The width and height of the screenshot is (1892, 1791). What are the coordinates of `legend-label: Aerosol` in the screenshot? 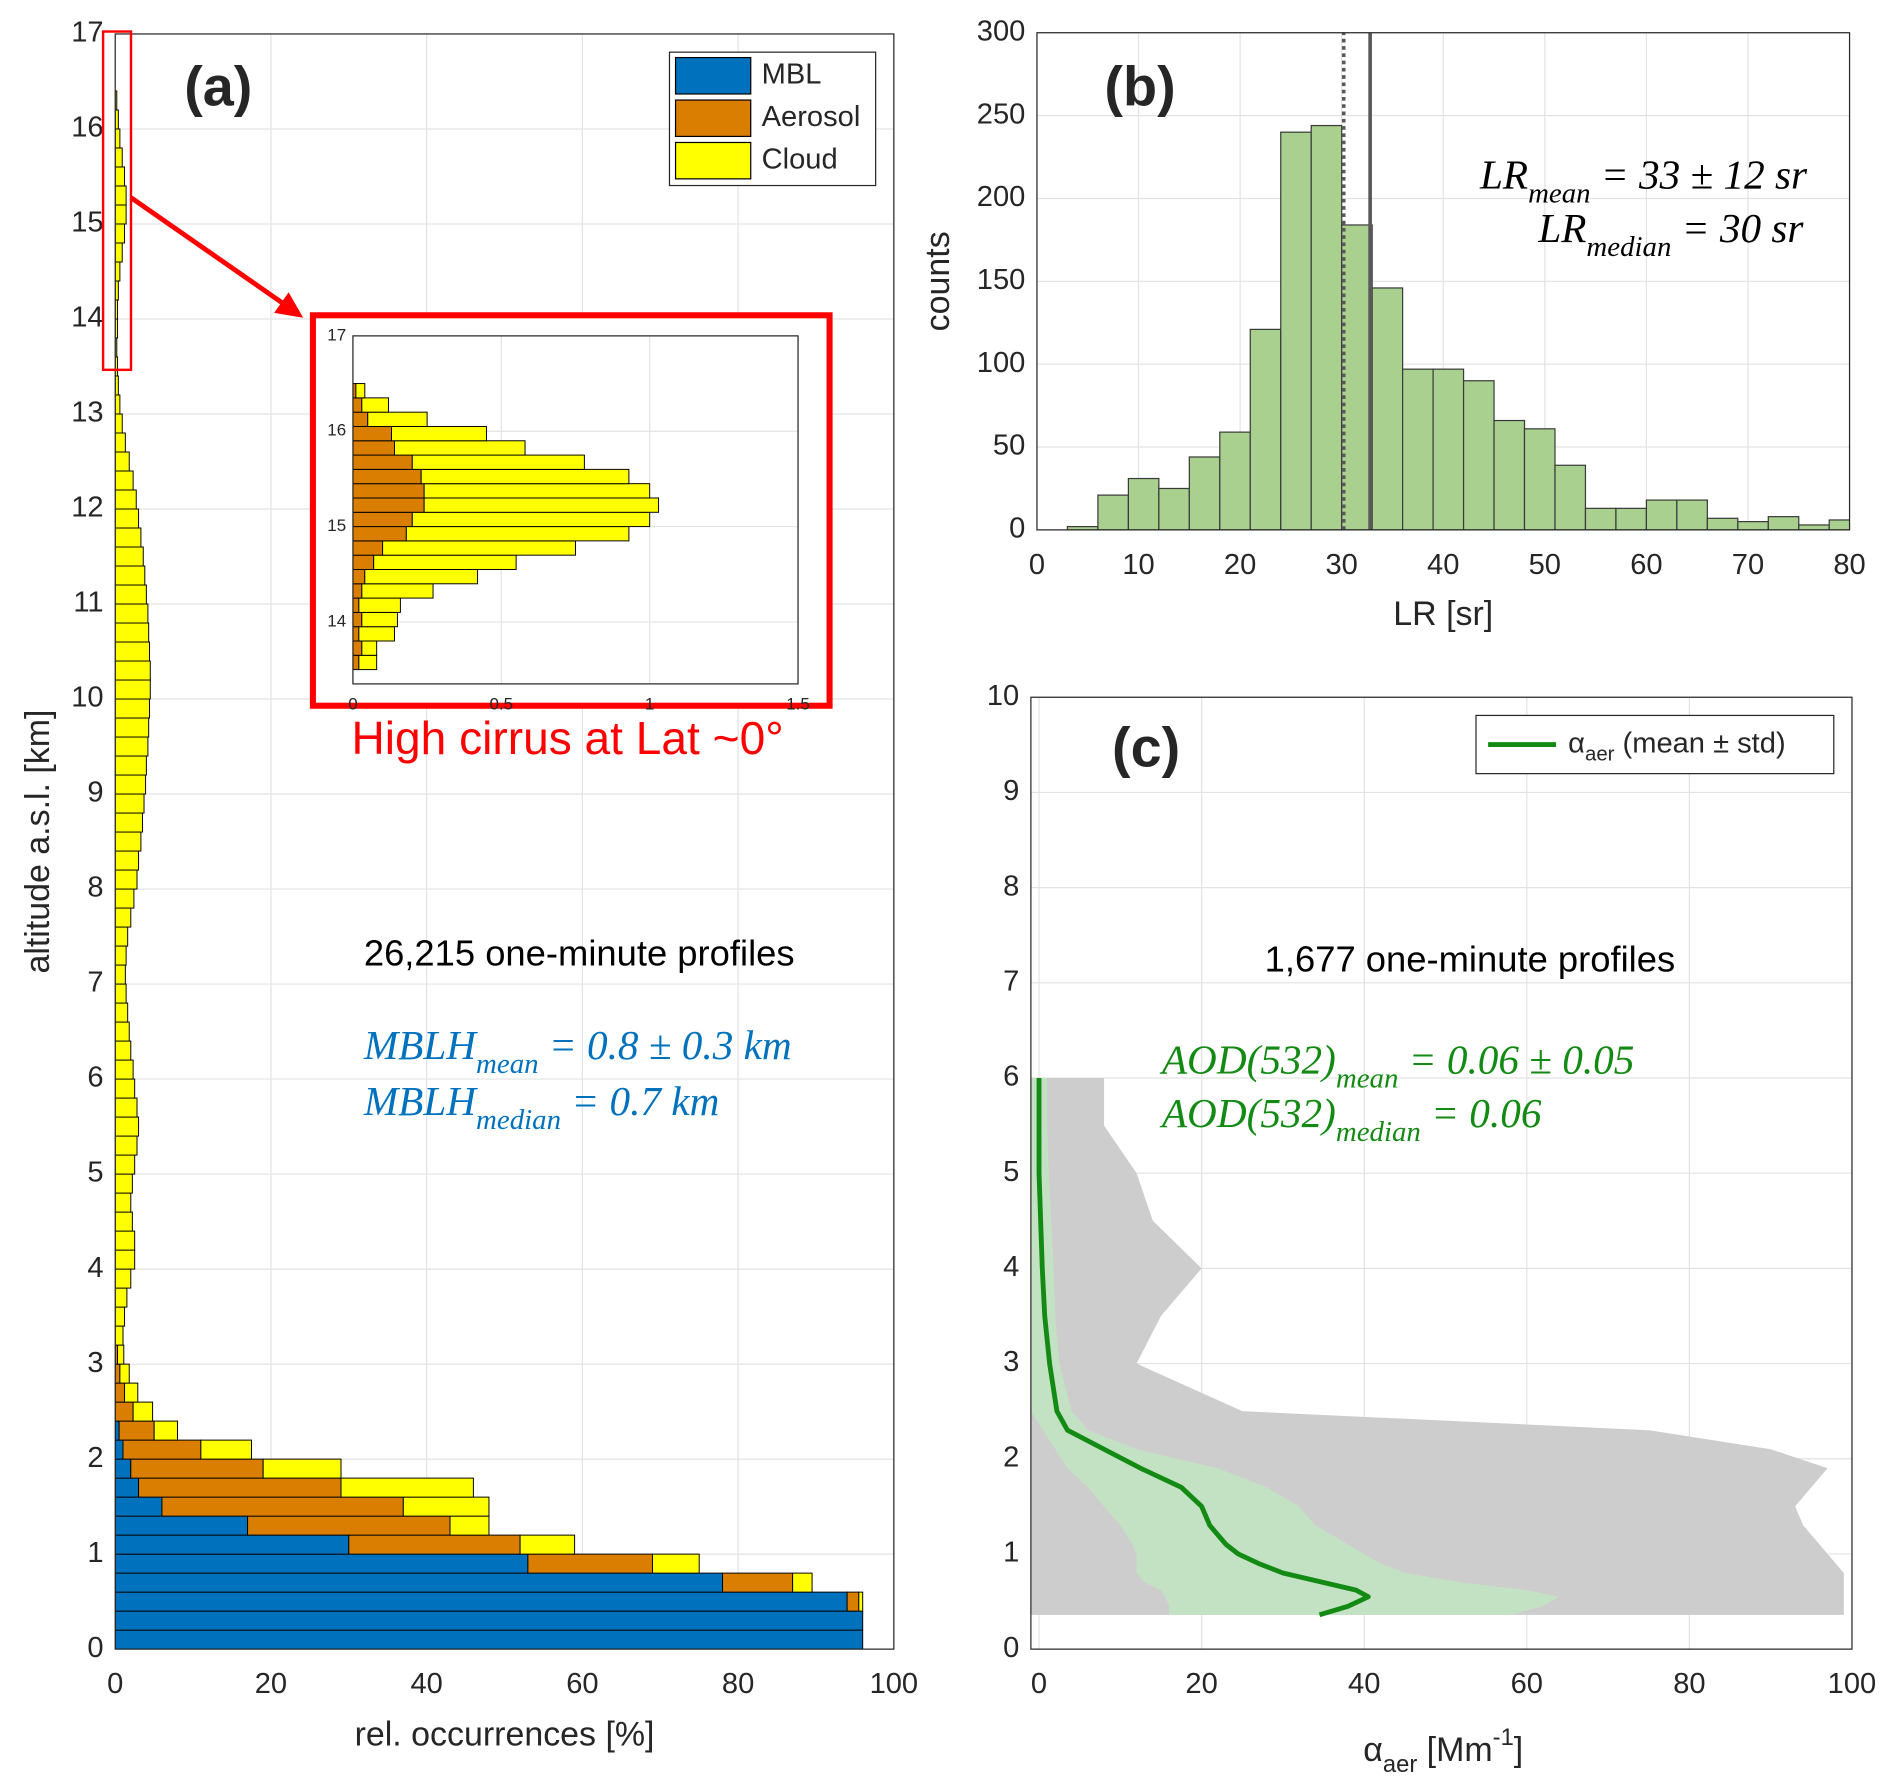 It's located at (811, 117).